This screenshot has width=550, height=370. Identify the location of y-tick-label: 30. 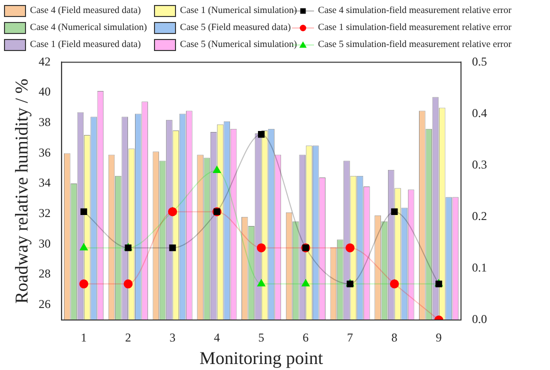
(44, 243).